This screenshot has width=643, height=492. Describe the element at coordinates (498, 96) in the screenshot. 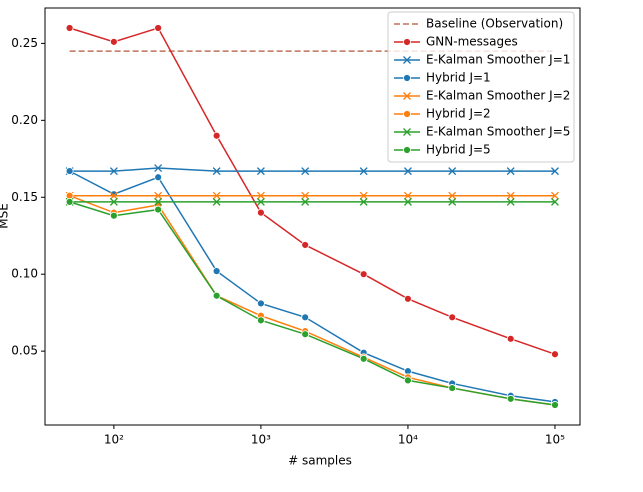

I see `legend-label: E-Kalman Smoother J=2` at that location.